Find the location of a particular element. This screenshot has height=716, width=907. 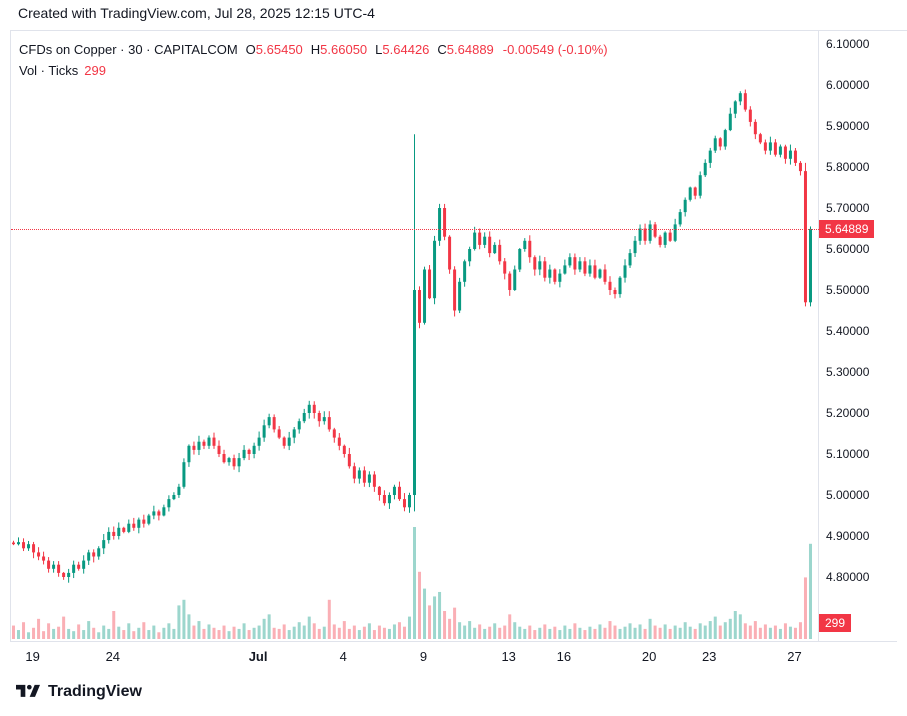

ohlc-key: O is located at coordinates (250, 49).